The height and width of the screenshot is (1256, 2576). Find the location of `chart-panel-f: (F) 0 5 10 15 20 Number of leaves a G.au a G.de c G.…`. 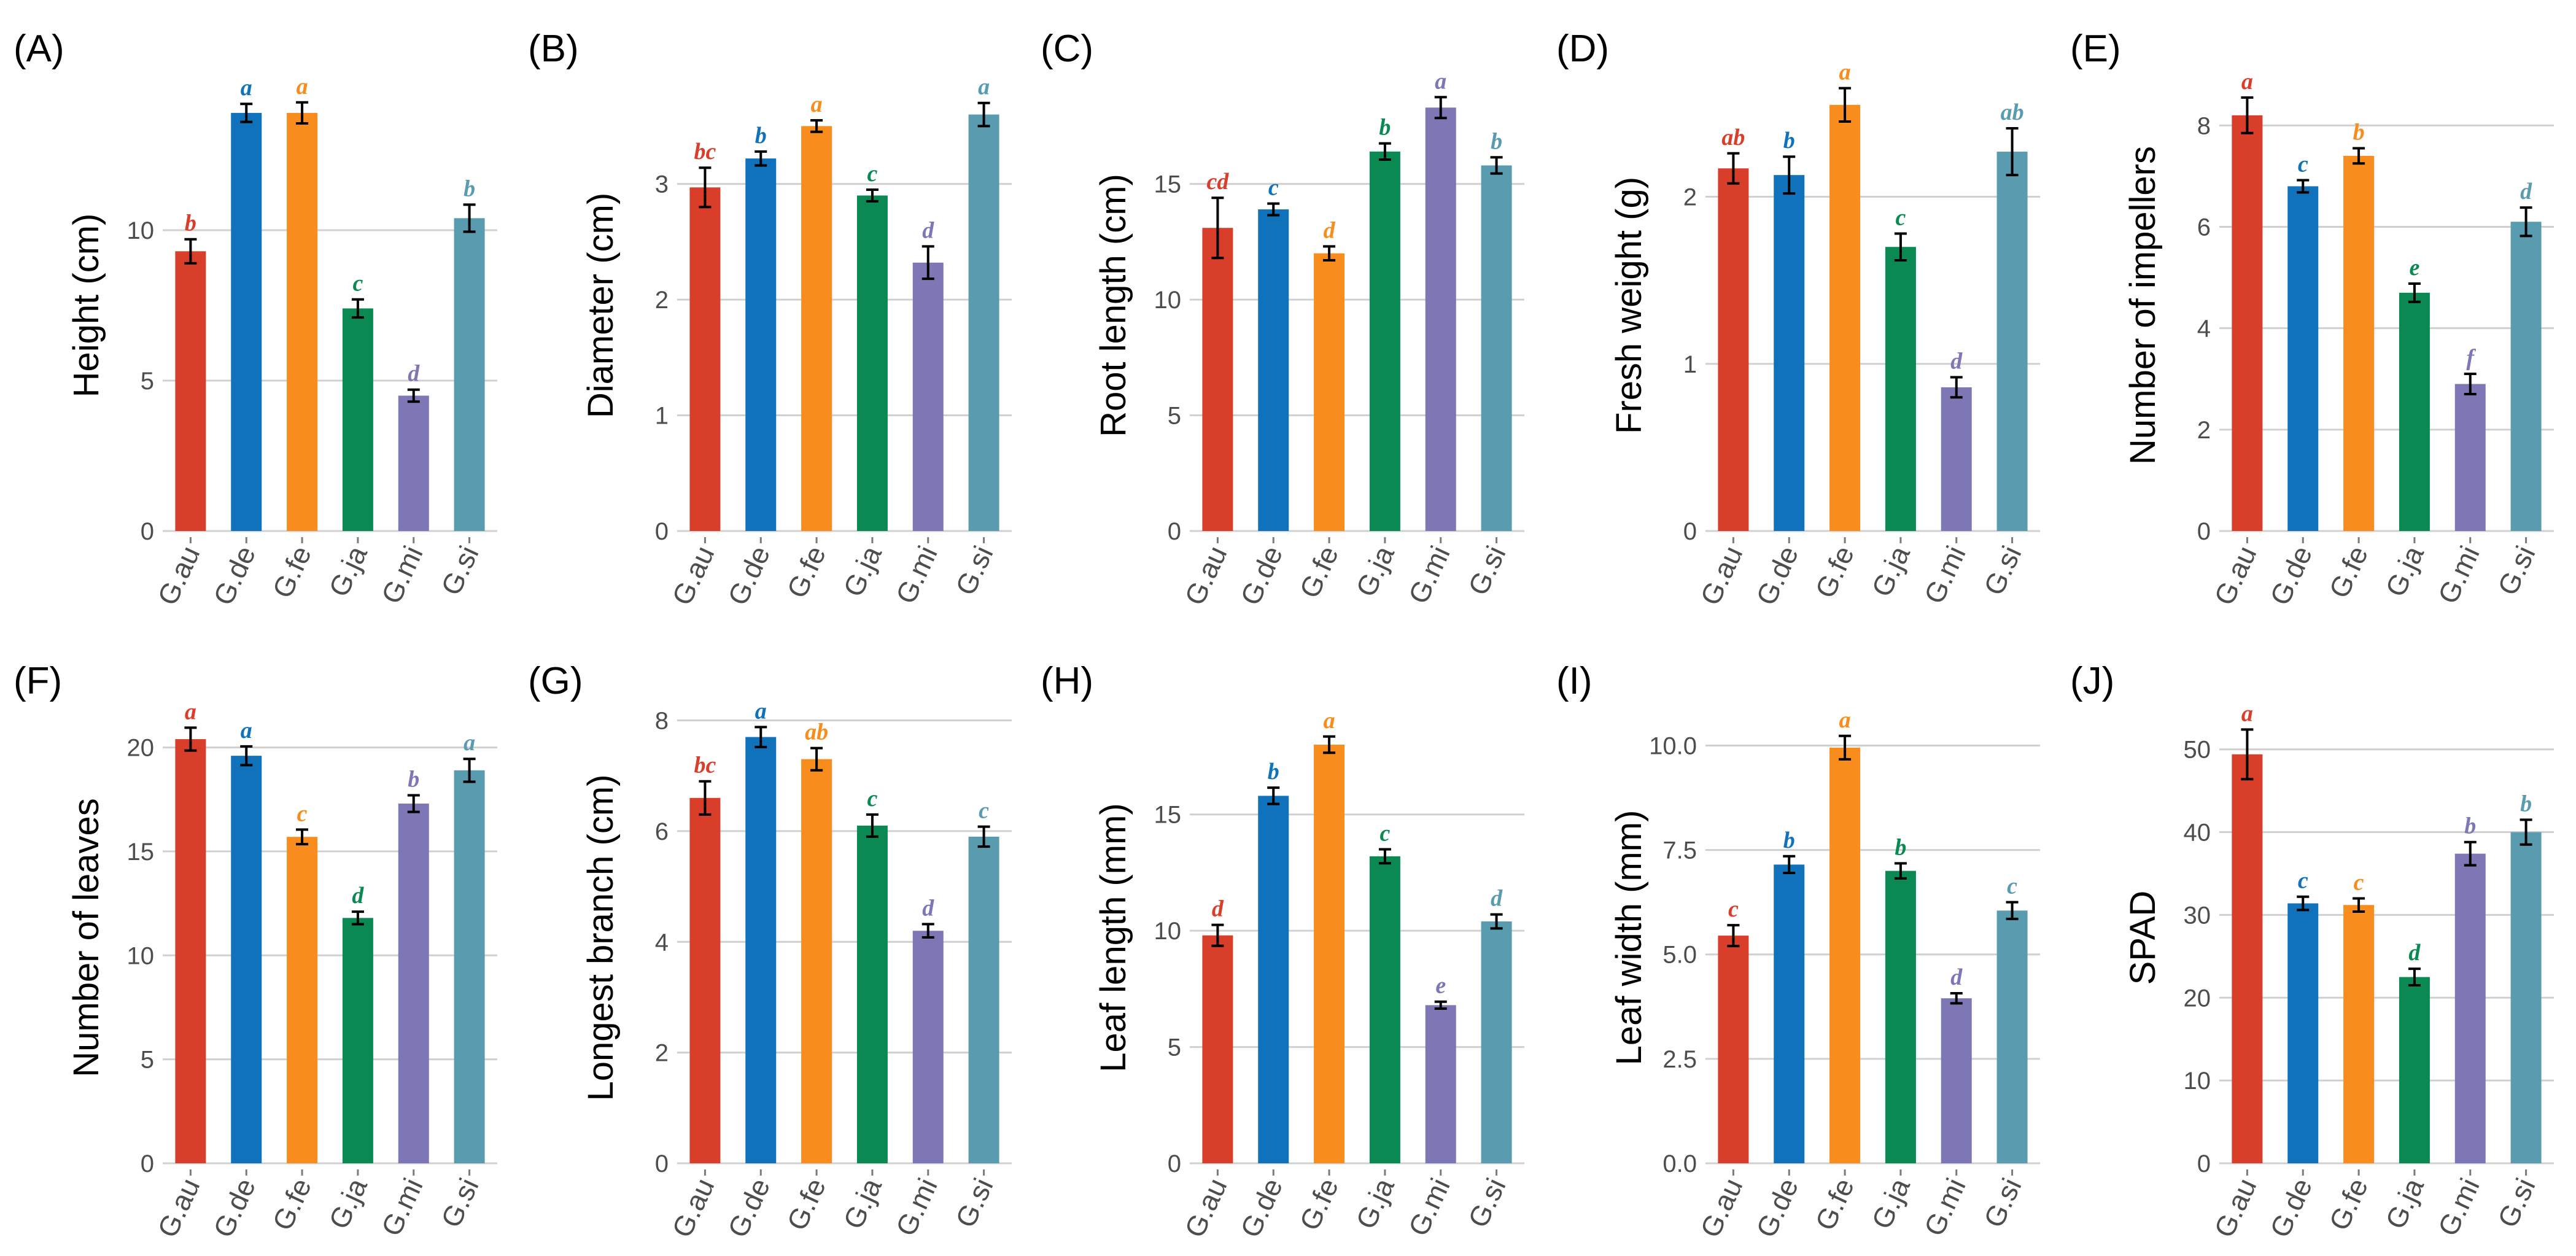

chart-panel-f: (F) 0 5 10 15 20 Number of leaves a G.au a G.de c G.… is located at coordinates (255, 951).